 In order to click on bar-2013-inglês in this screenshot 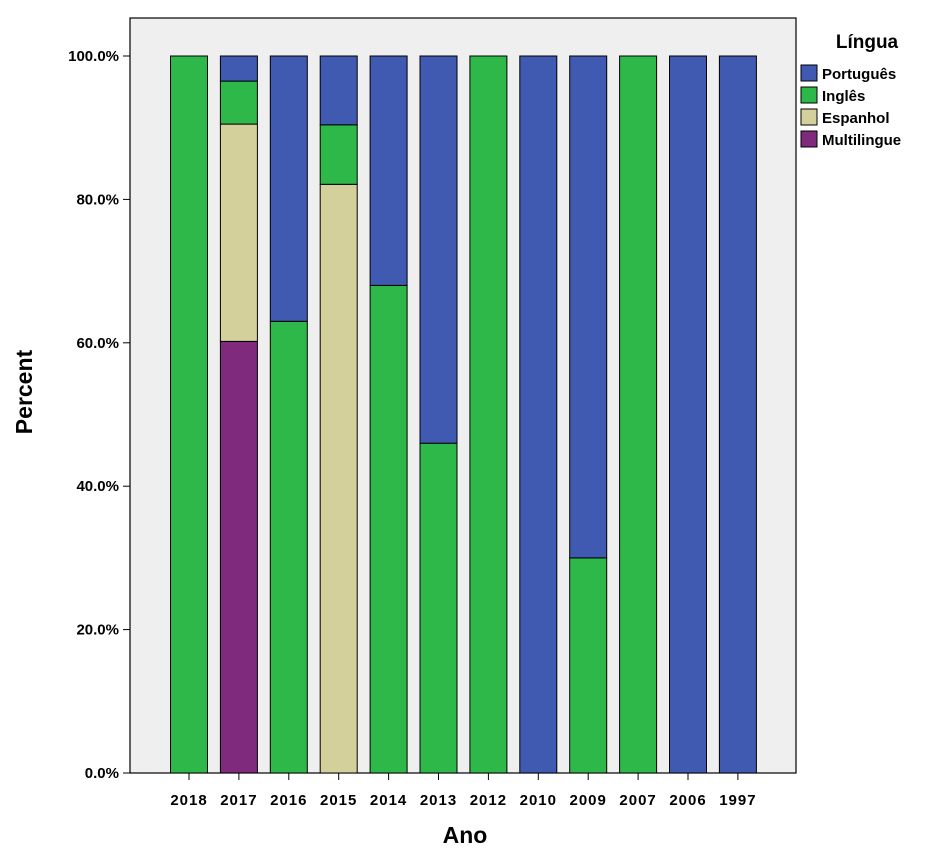, I will do `click(438, 608)`.